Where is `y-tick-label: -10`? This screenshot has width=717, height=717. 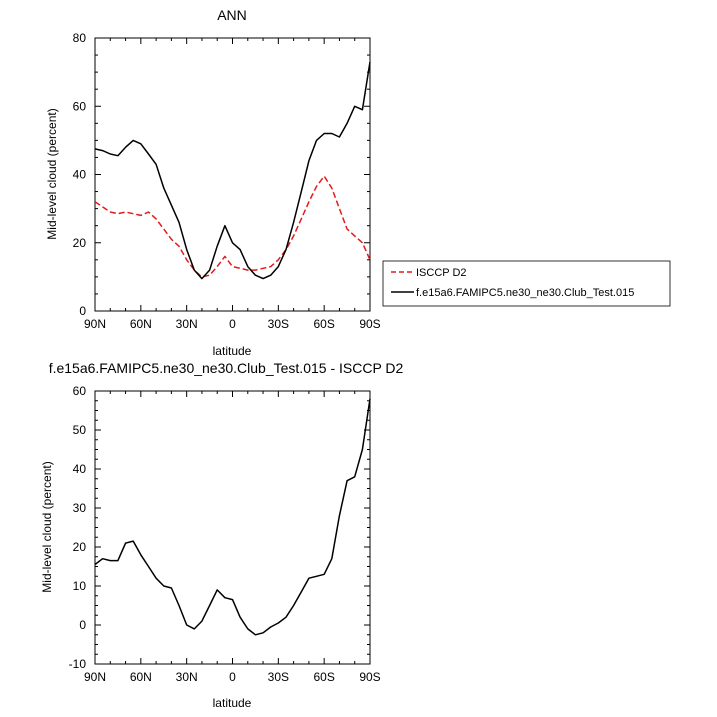 y-tick-label: -10 is located at coordinates (78, 664).